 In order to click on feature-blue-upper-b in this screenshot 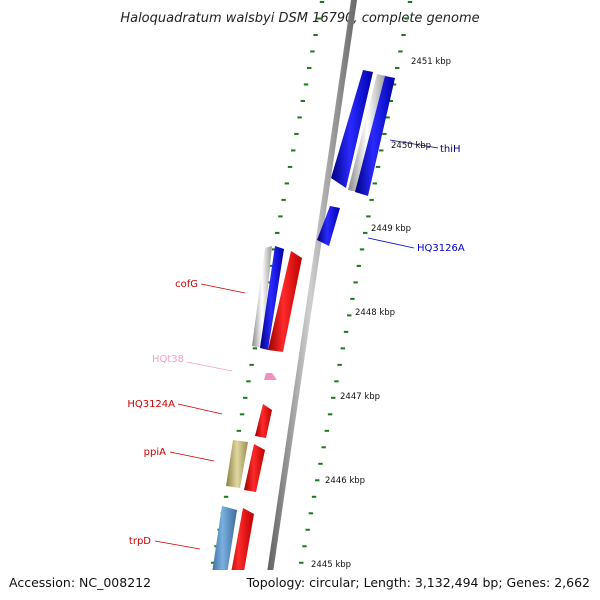, I will do `click(375, 136)`.